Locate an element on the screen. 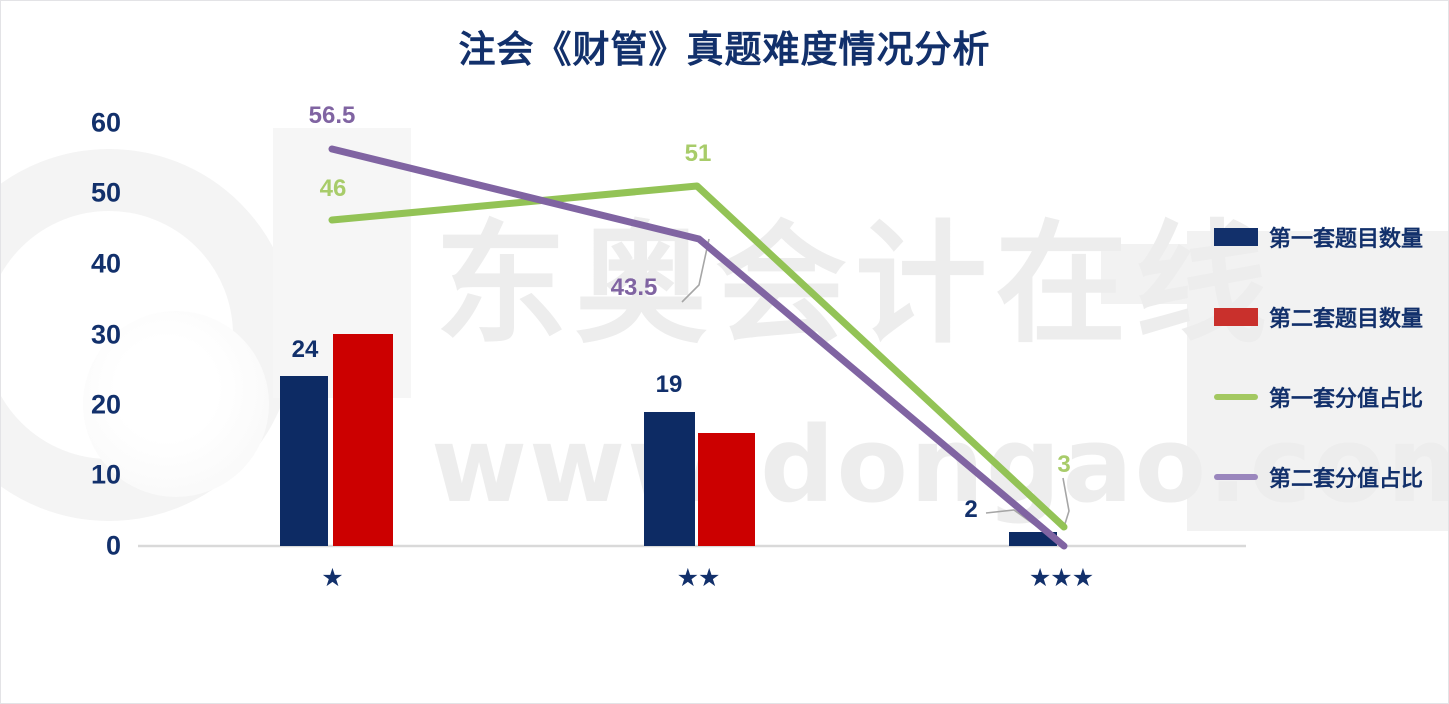  legend-swatch-green-line is located at coordinates (1236, 397).